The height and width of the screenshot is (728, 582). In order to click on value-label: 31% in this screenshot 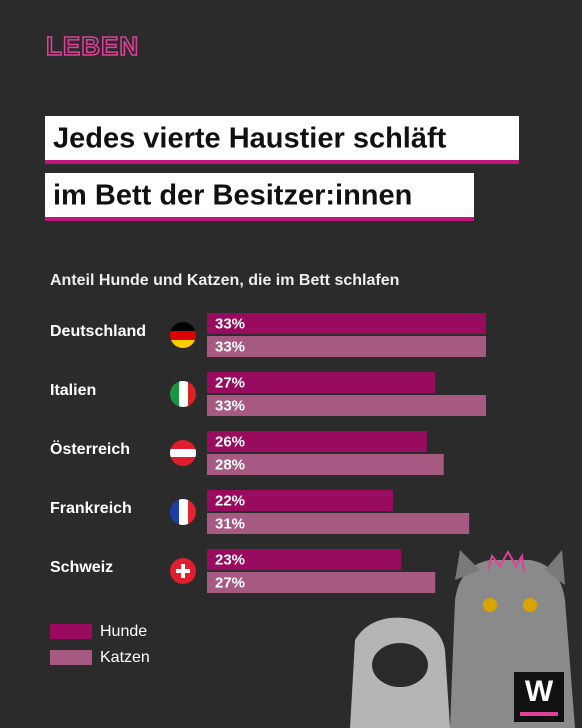, I will do `click(230, 523)`.